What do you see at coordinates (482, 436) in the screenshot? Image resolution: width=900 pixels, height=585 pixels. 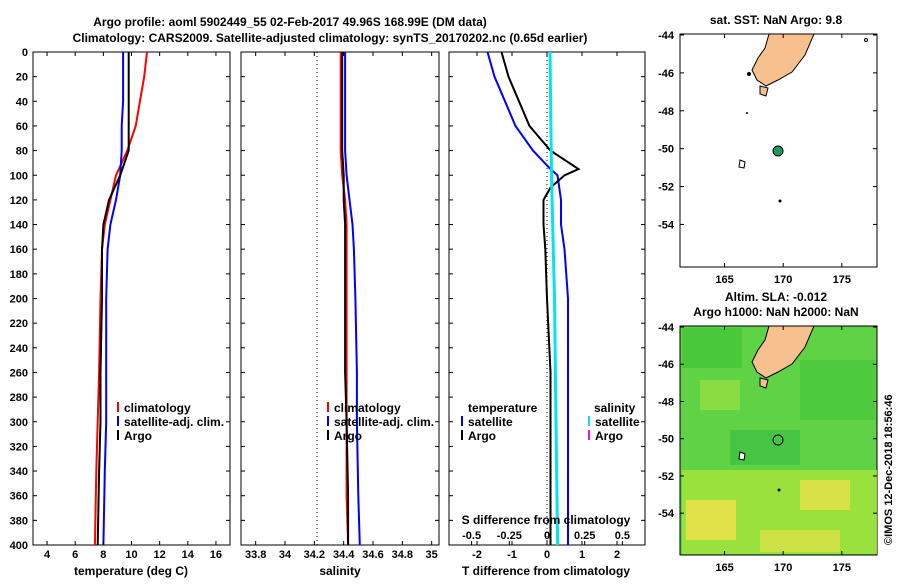 I see `legend-label-temp-argo: Argo` at bounding box center [482, 436].